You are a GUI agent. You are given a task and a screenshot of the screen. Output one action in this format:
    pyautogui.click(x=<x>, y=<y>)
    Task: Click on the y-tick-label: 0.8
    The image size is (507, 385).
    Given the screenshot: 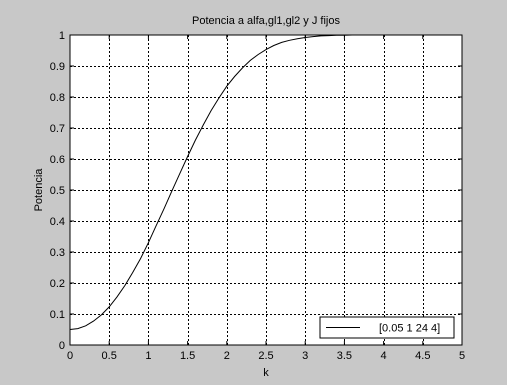 What is the action you would take?
    pyautogui.click(x=57, y=98)
    